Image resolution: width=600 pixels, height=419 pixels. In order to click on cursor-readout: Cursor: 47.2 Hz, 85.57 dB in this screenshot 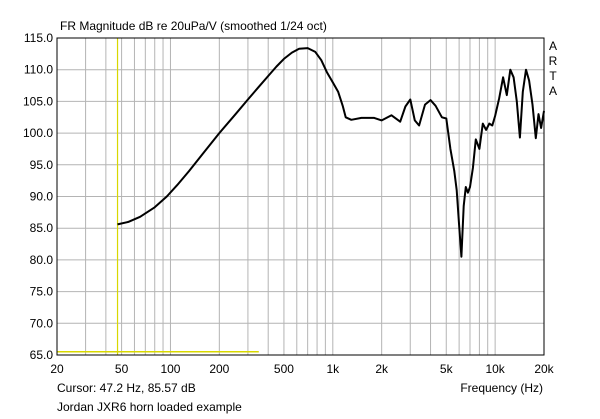, I will do `click(126, 388)`.